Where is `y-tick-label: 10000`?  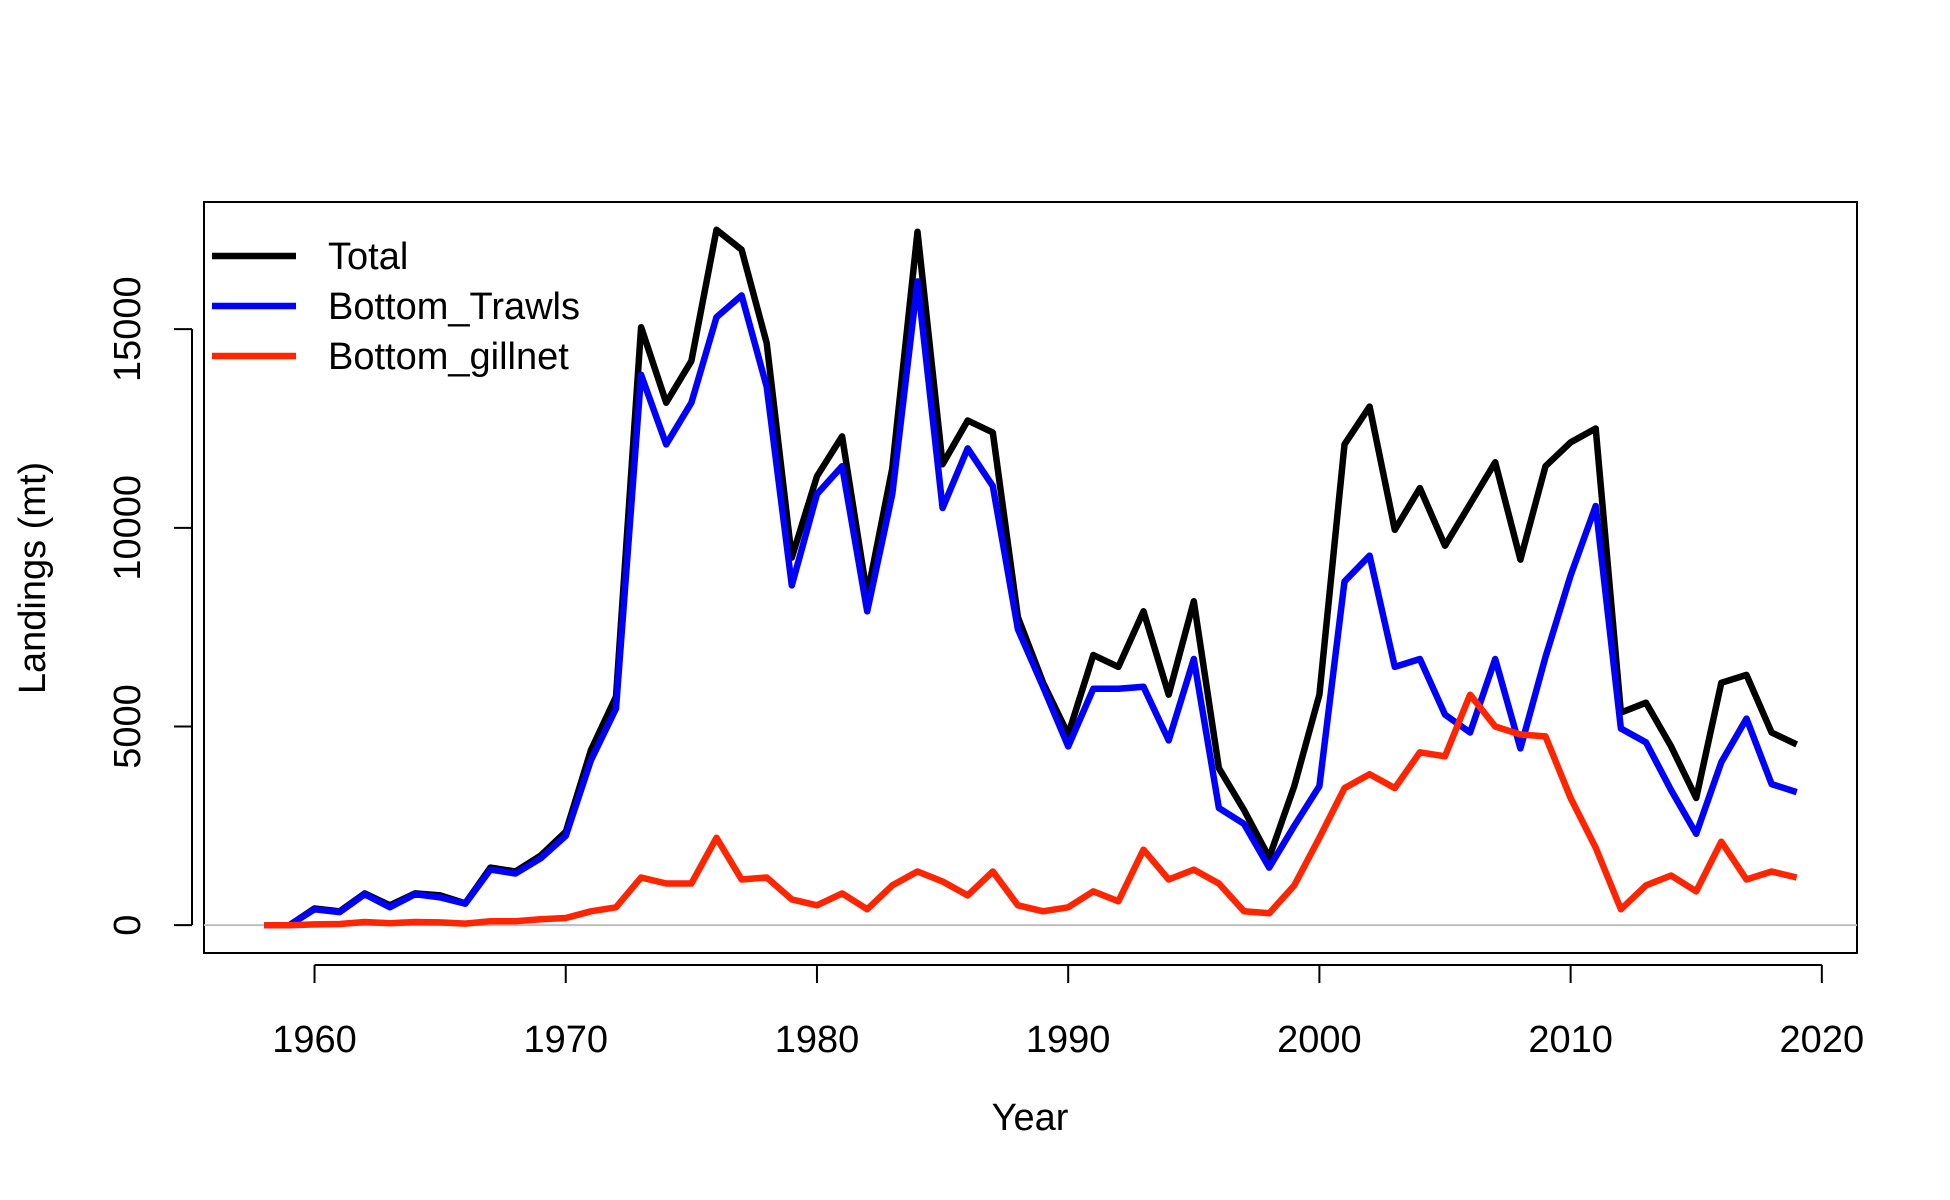
y-tick-label: 10000 is located at coordinates (128, 528).